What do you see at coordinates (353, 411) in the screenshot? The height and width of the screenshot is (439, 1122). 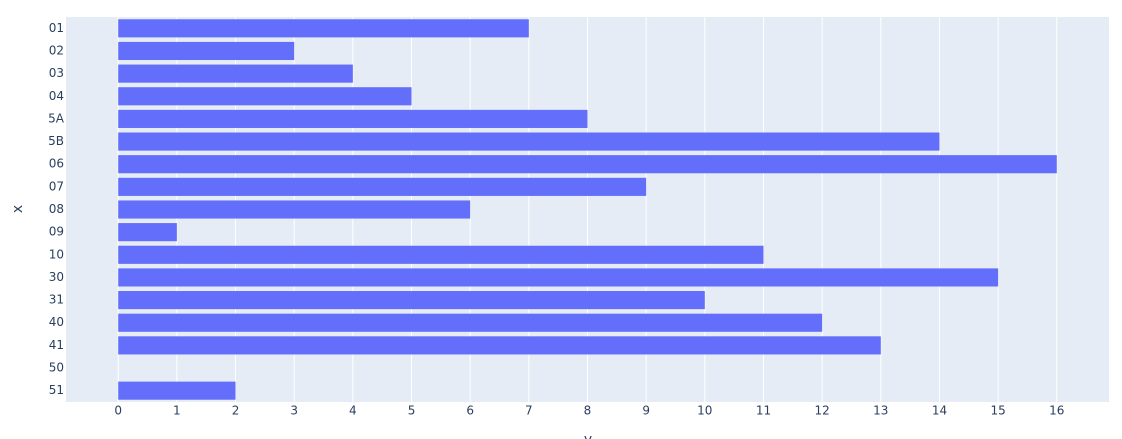 I see `x-tick-label: 4` at bounding box center [353, 411].